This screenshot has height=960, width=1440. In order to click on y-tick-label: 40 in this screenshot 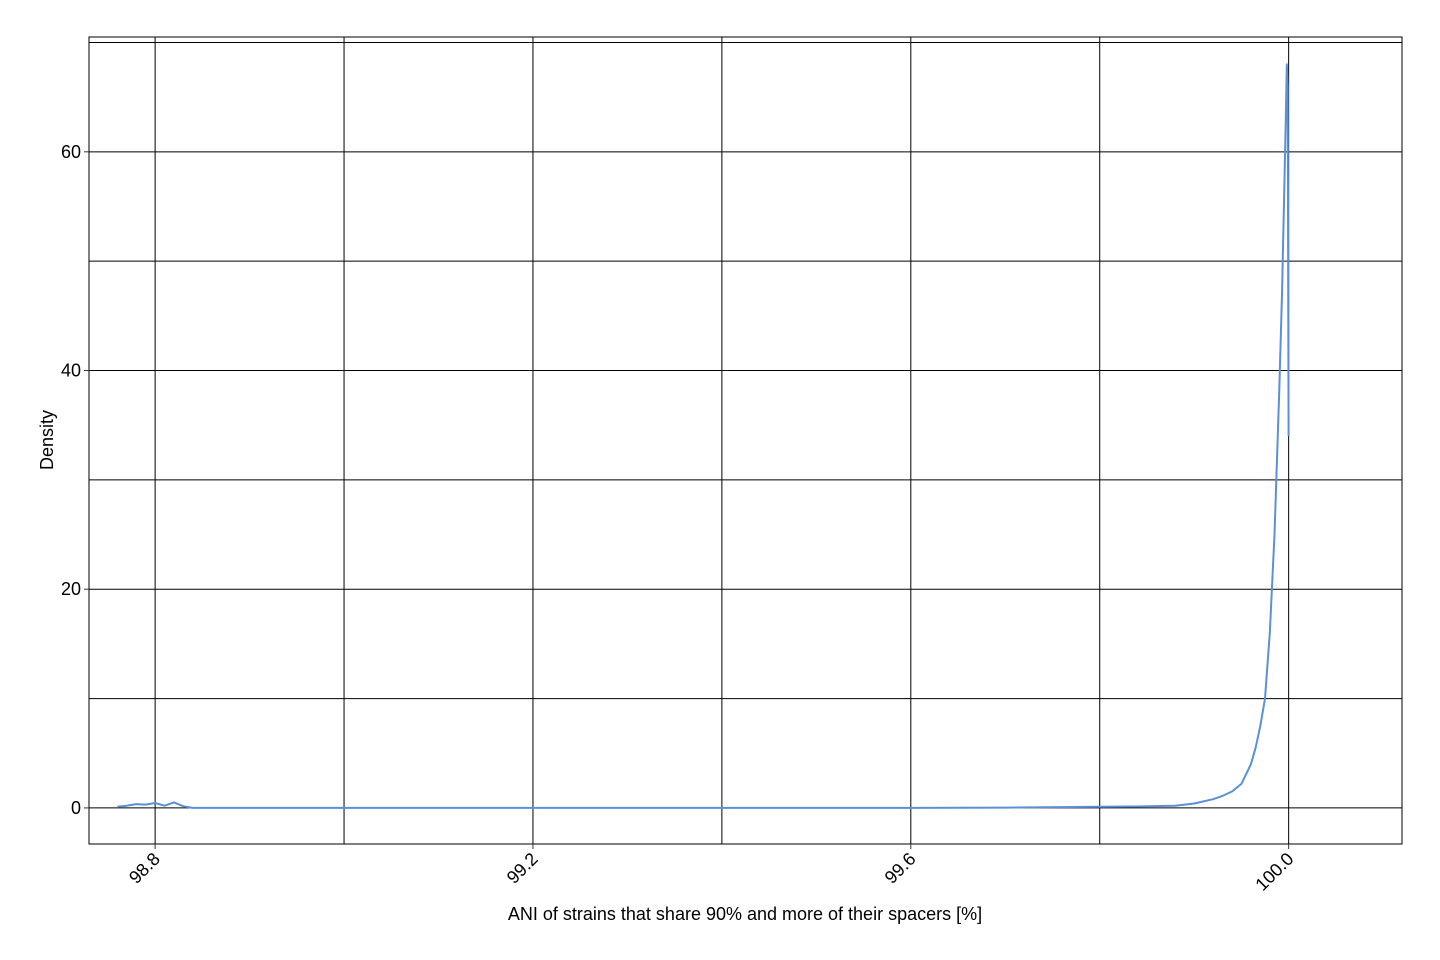, I will do `click(71, 371)`.